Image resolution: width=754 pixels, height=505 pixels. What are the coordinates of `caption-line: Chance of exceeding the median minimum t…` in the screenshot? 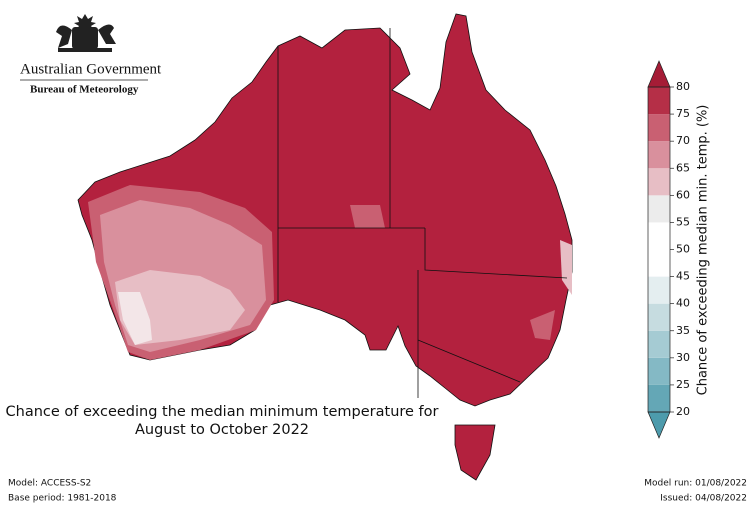 It's located at (222, 412).